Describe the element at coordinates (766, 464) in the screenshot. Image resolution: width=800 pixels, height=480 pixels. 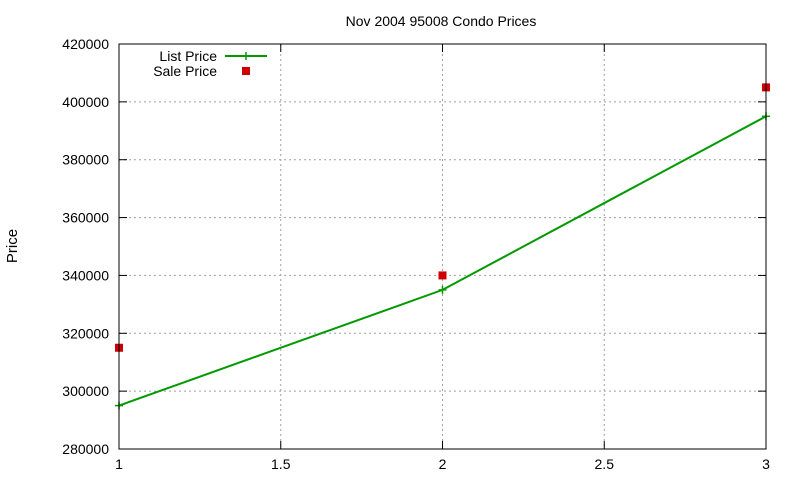
I see `x-tick-label: 3` at that location.